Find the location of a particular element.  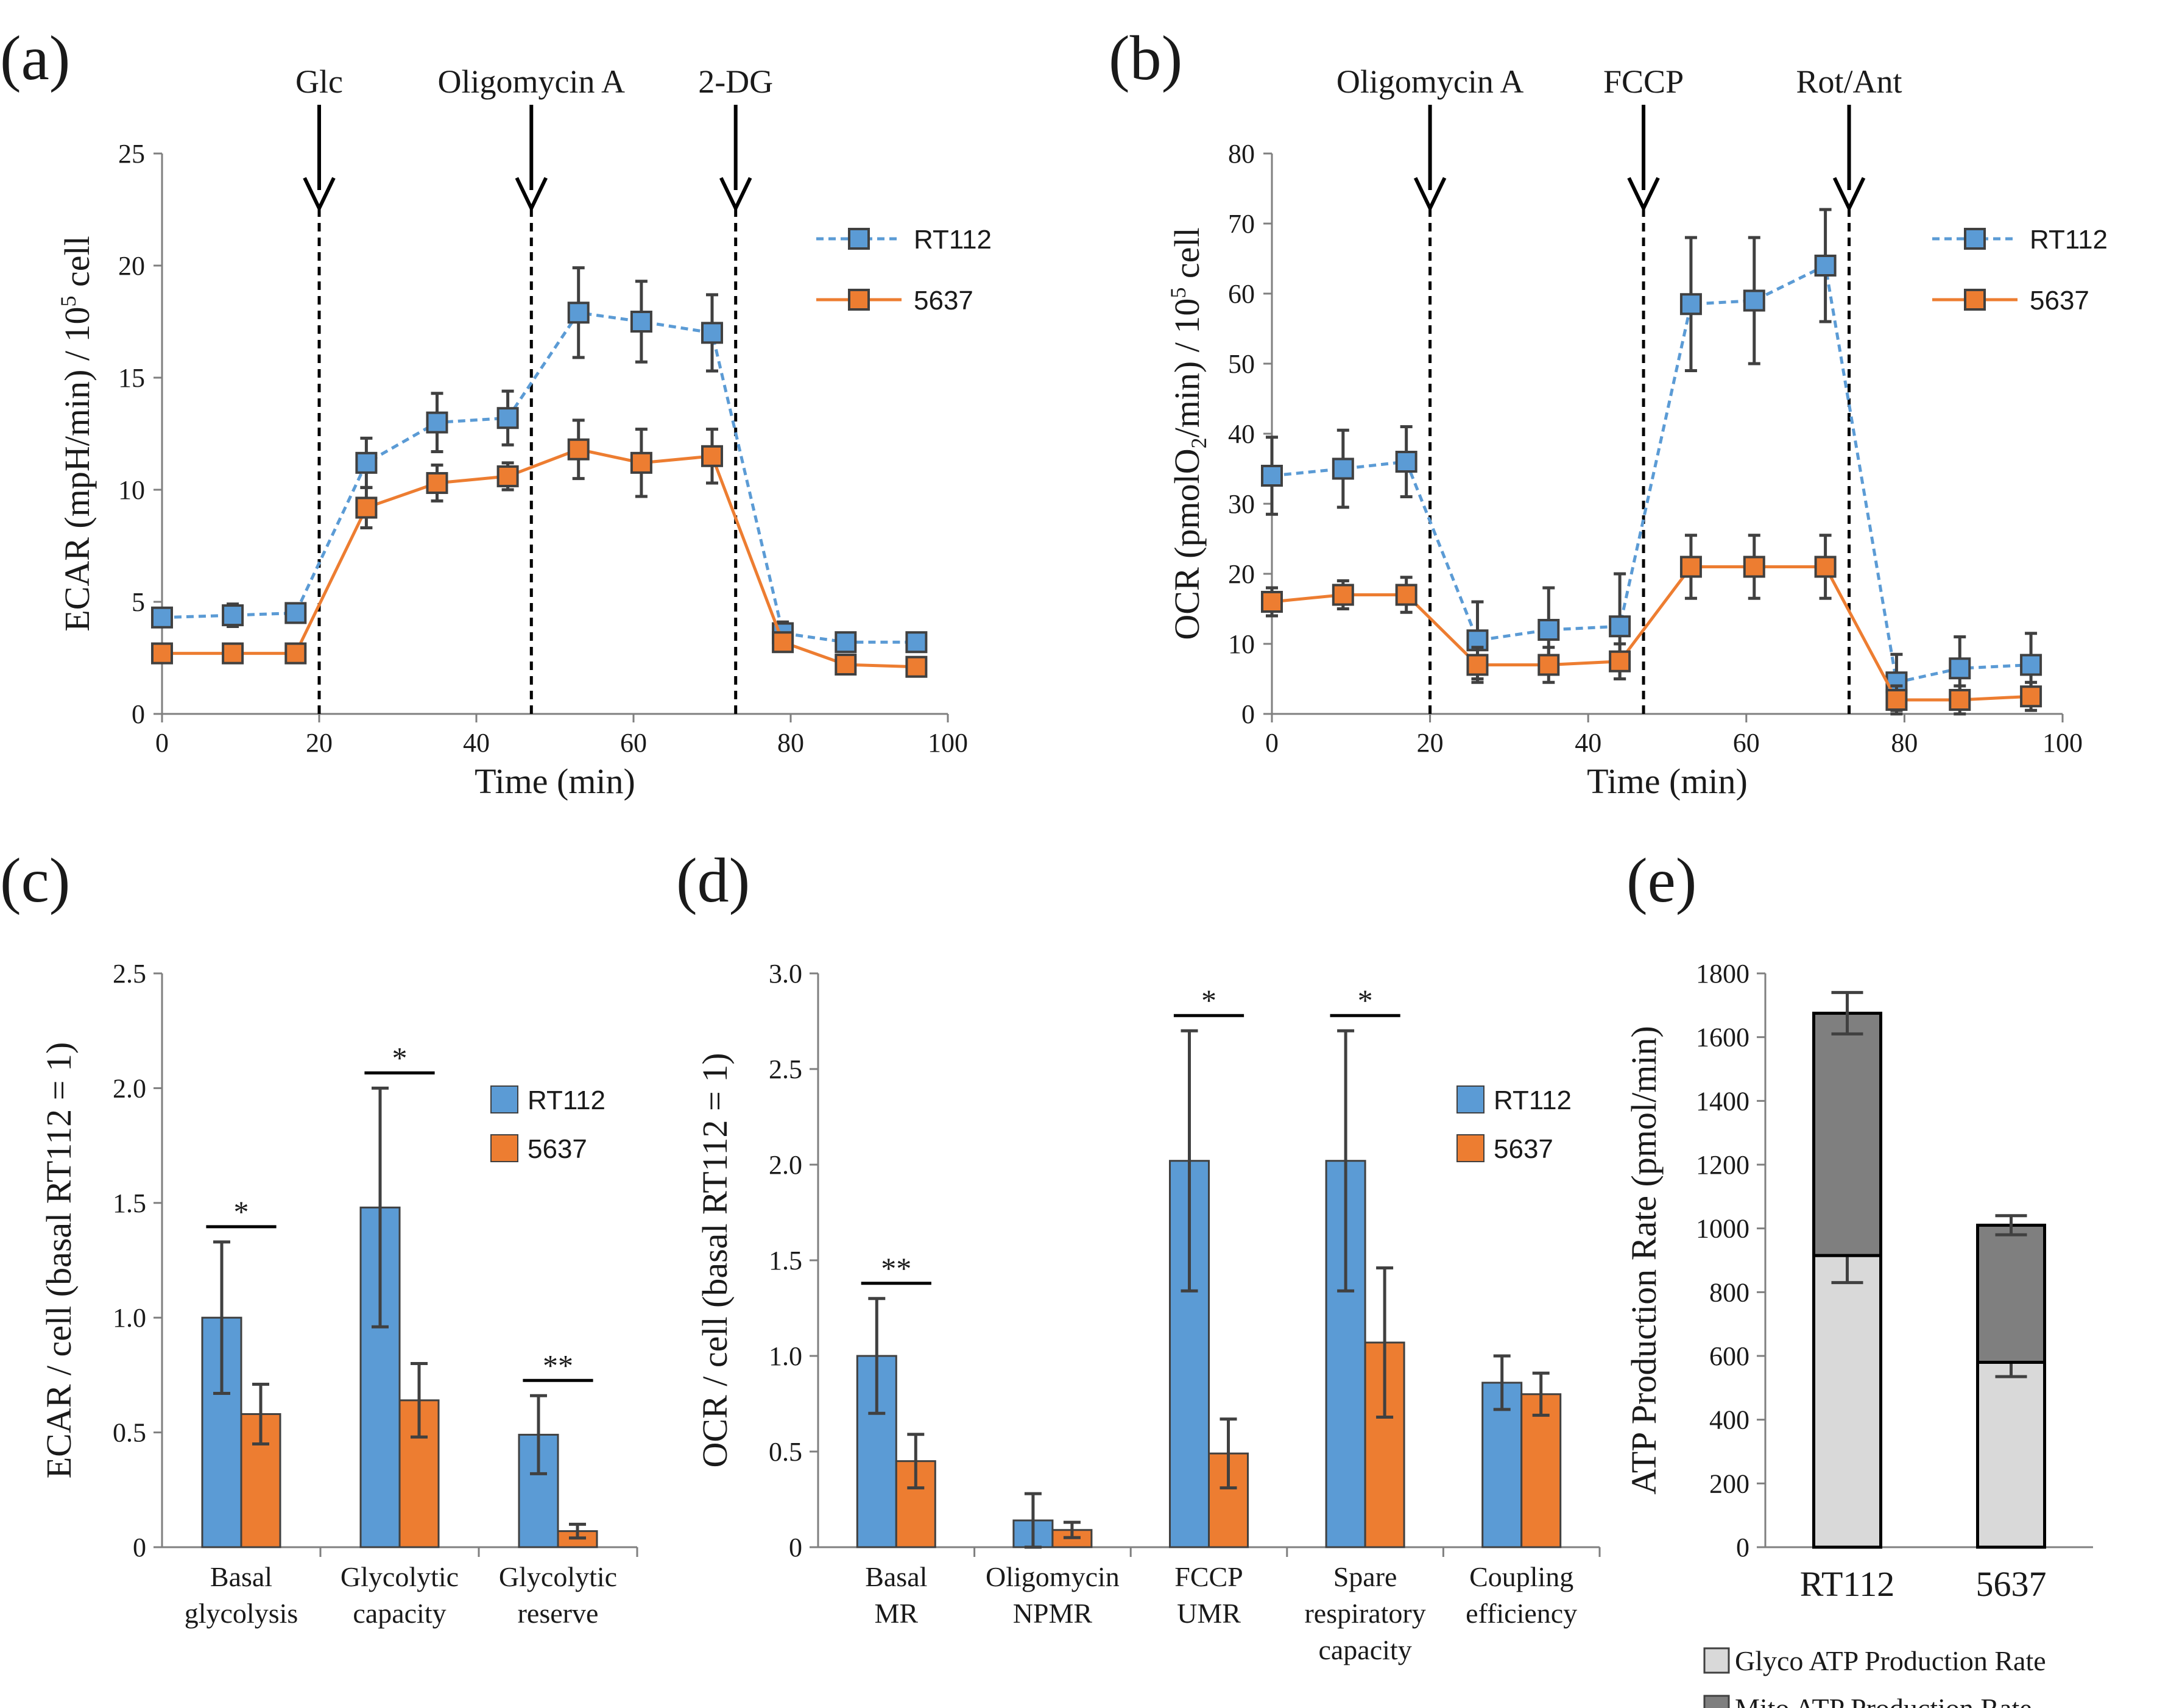

y-tick-label: 50 is located at coordinates (1241, 364).